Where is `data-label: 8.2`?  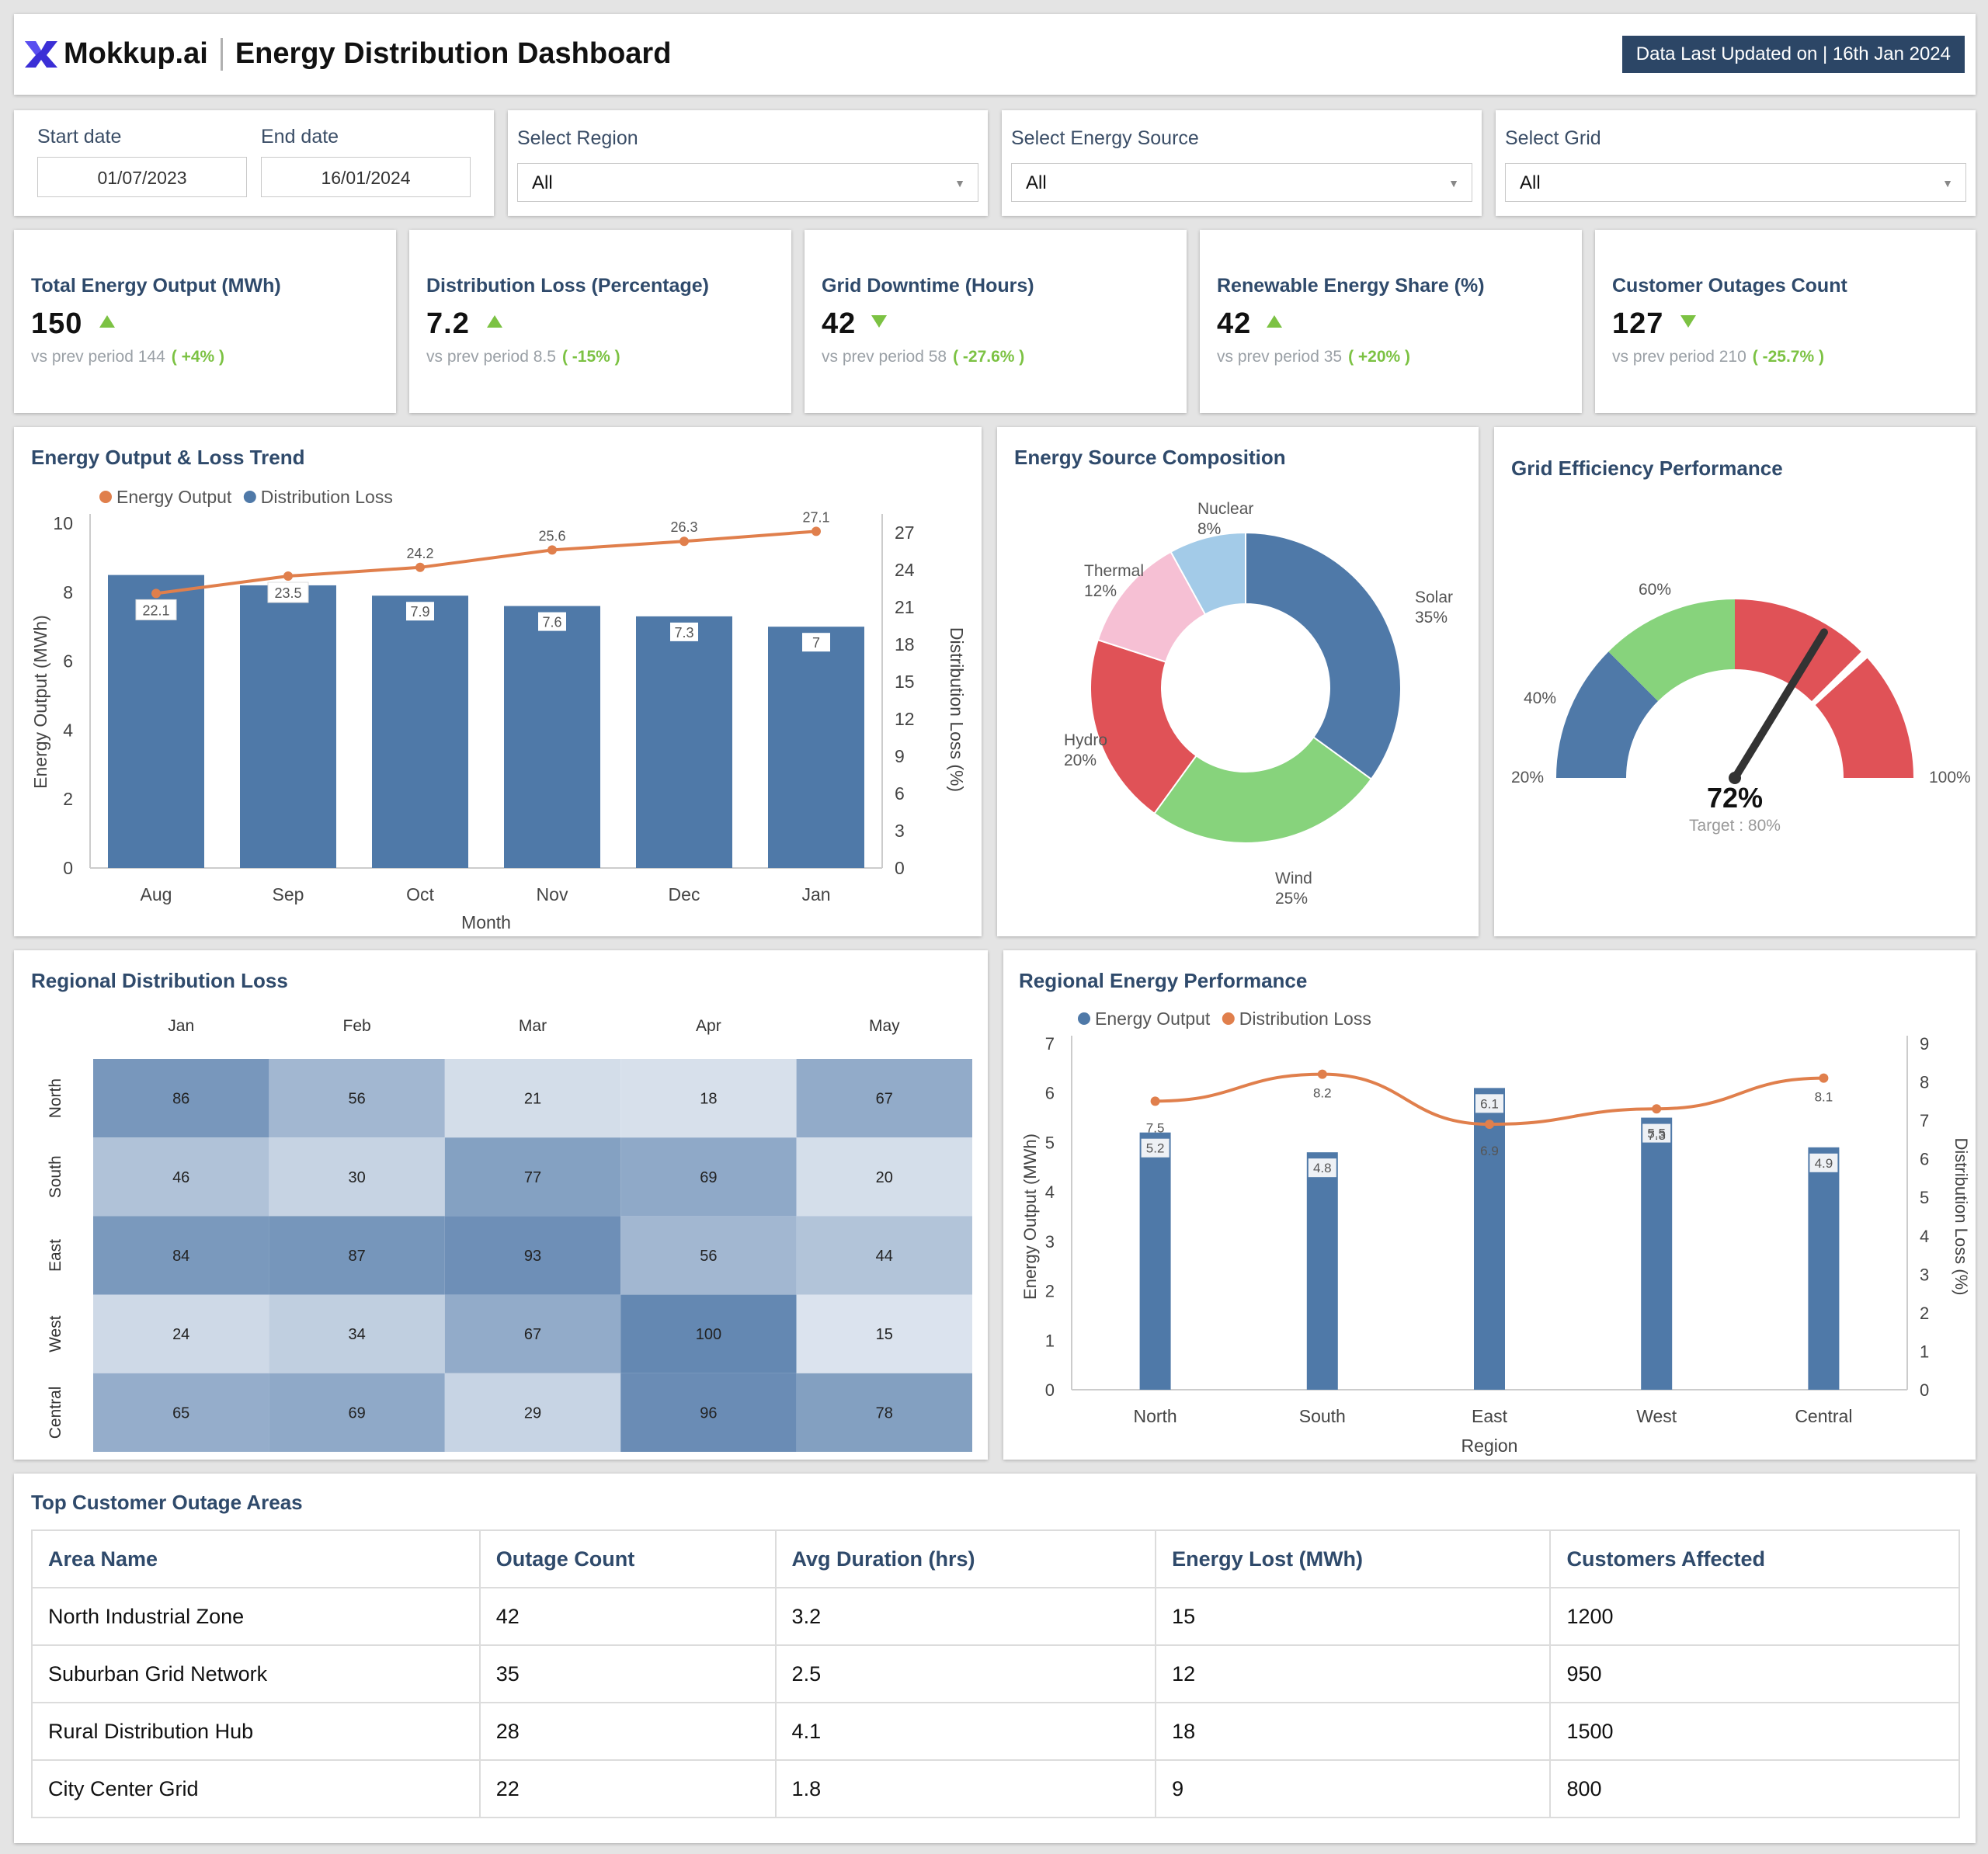
data-label: 8.2 is located at coordinates (1322, 1093).